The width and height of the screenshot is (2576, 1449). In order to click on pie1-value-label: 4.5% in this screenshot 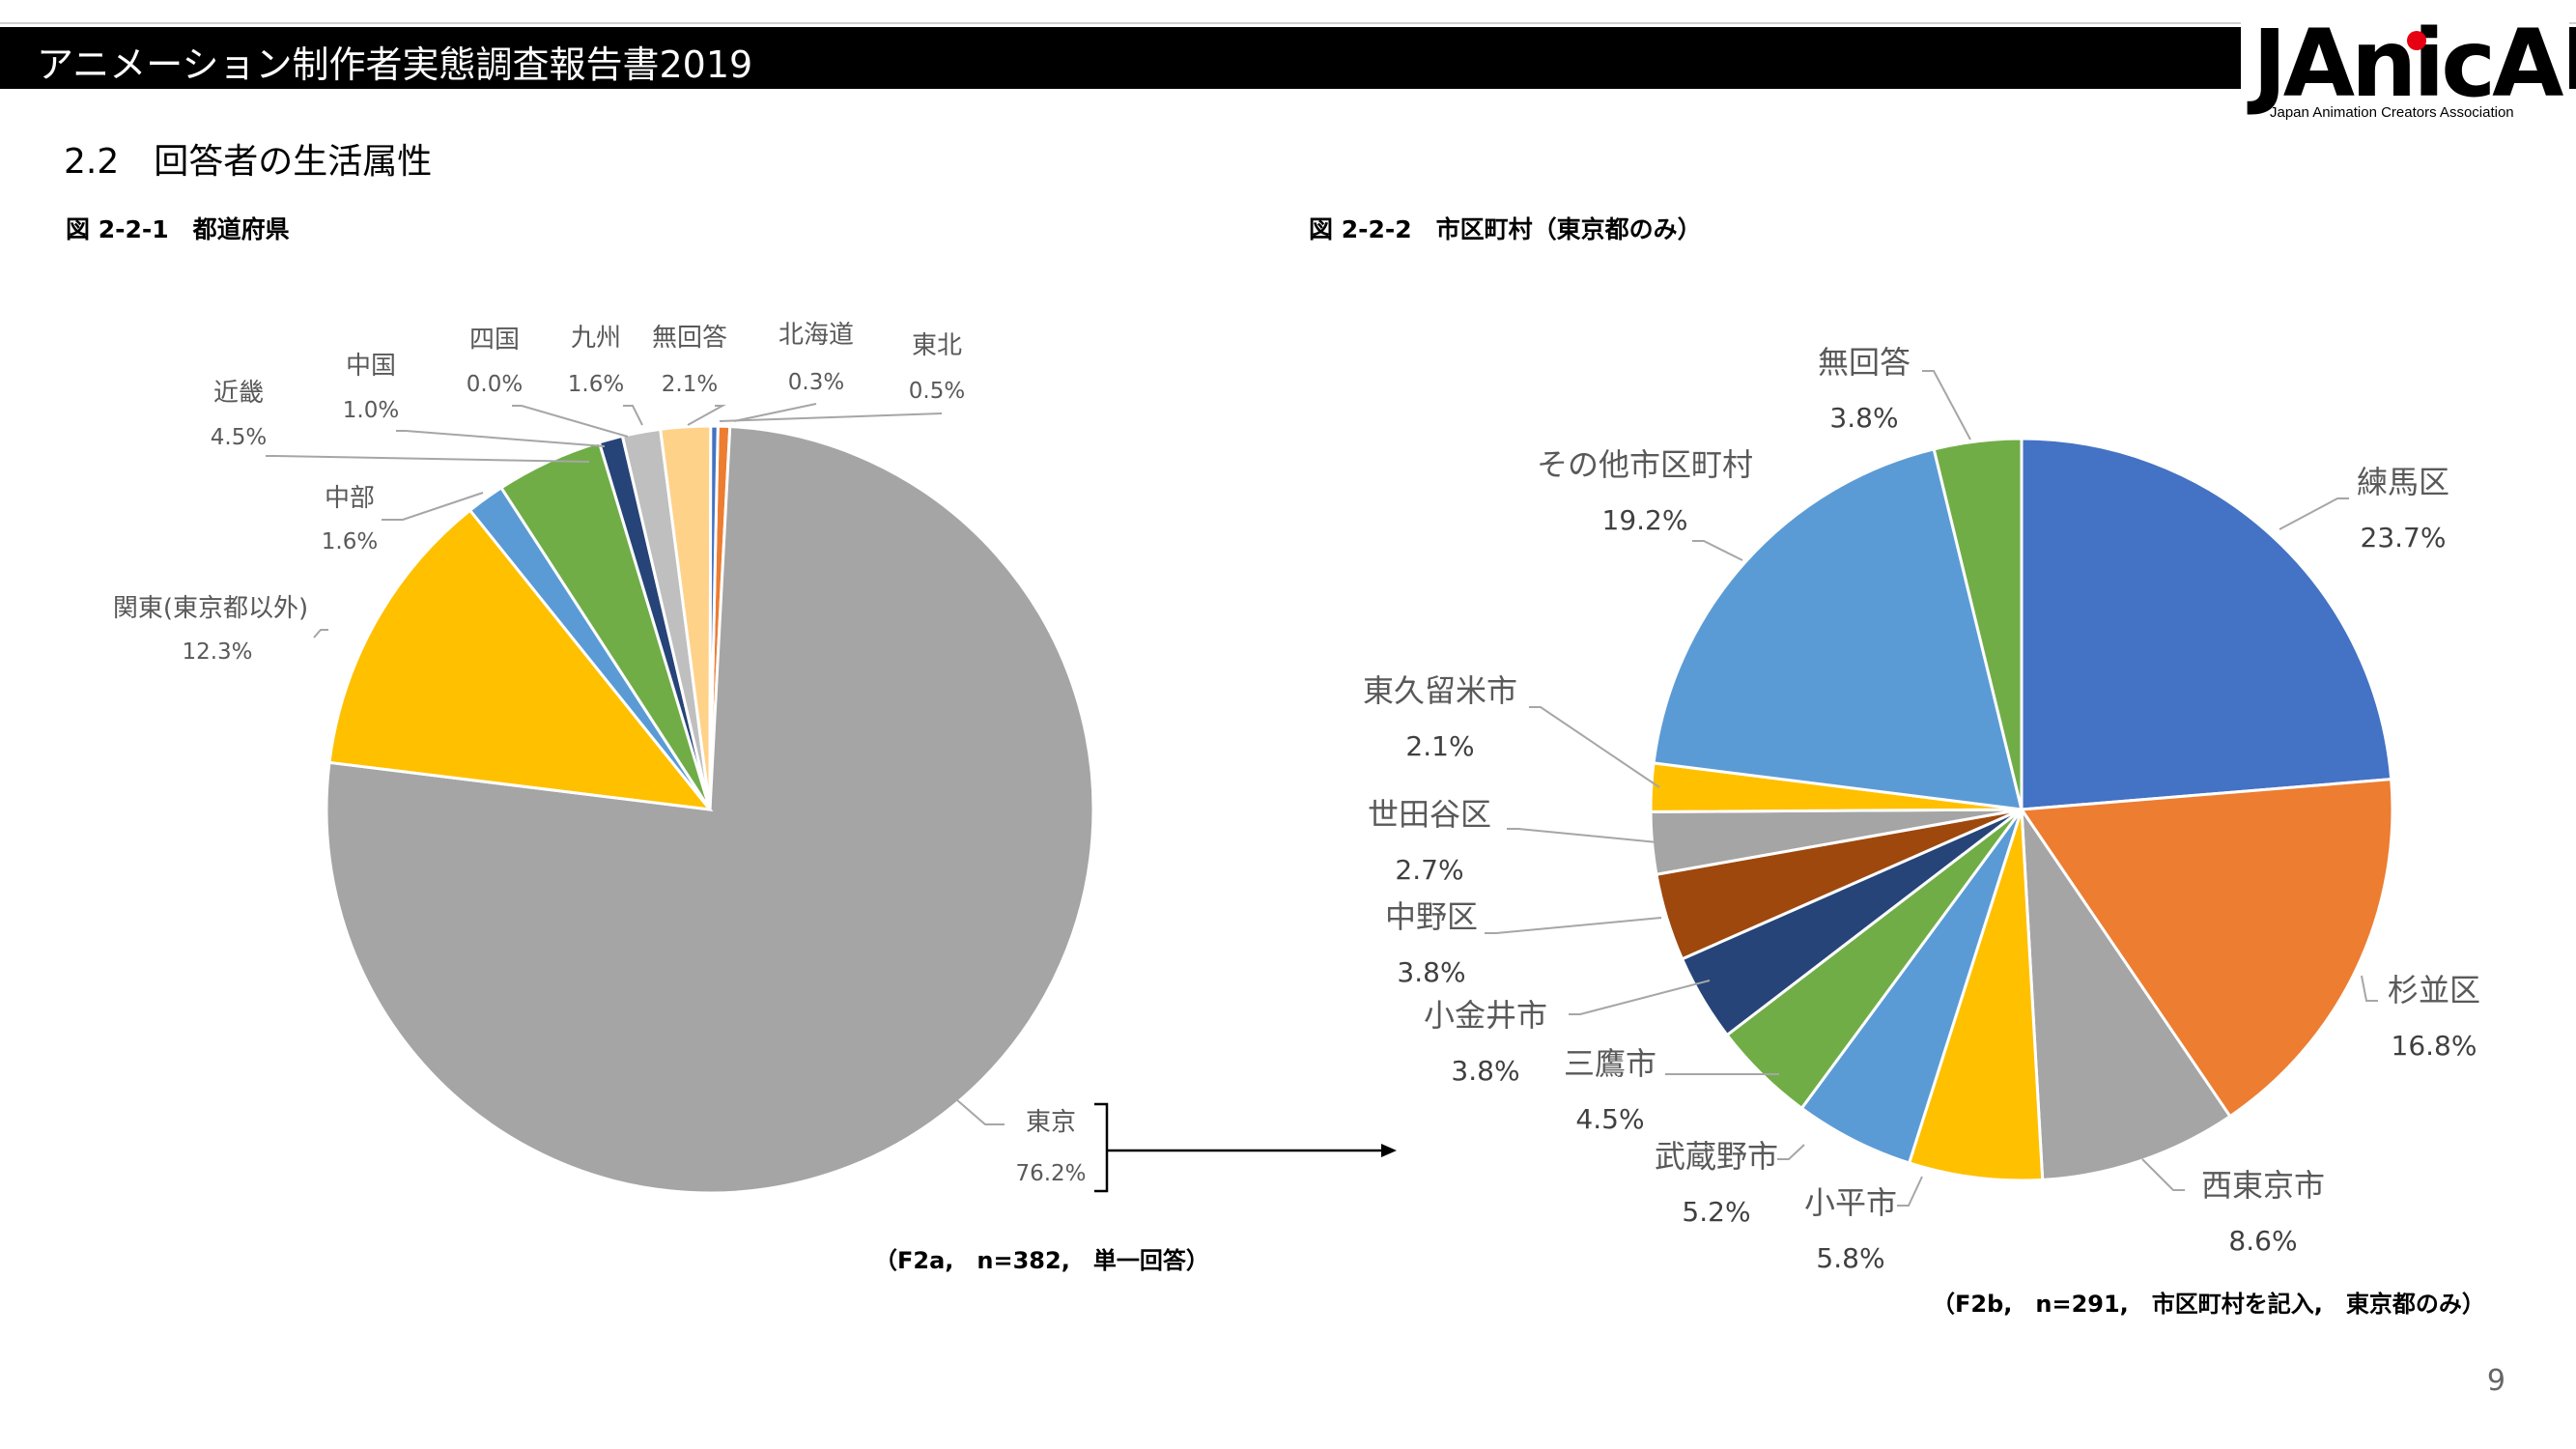, I will do `click(239, 437)`.